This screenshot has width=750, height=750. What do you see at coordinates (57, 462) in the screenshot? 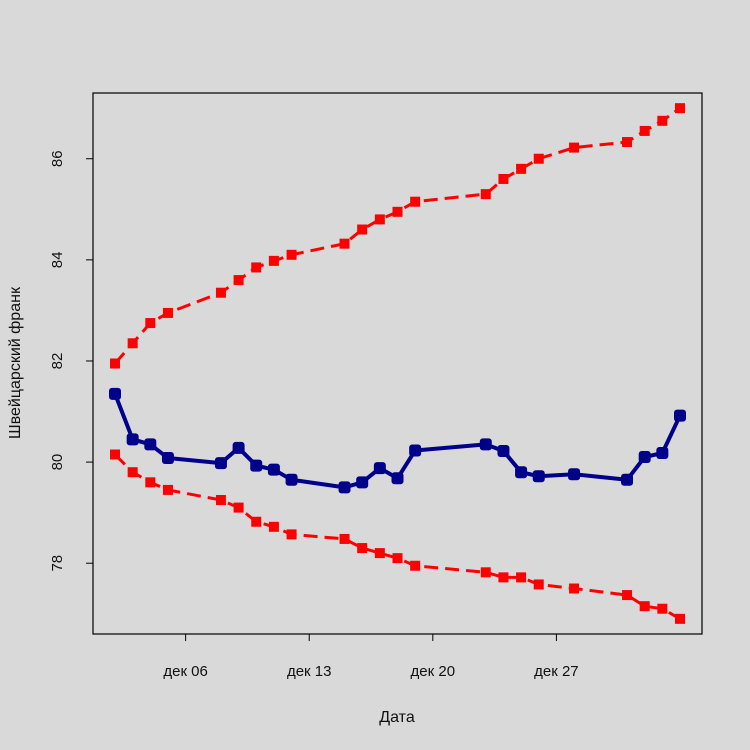
I see `y-tick-label: 80` at bounding box center [57, 462].